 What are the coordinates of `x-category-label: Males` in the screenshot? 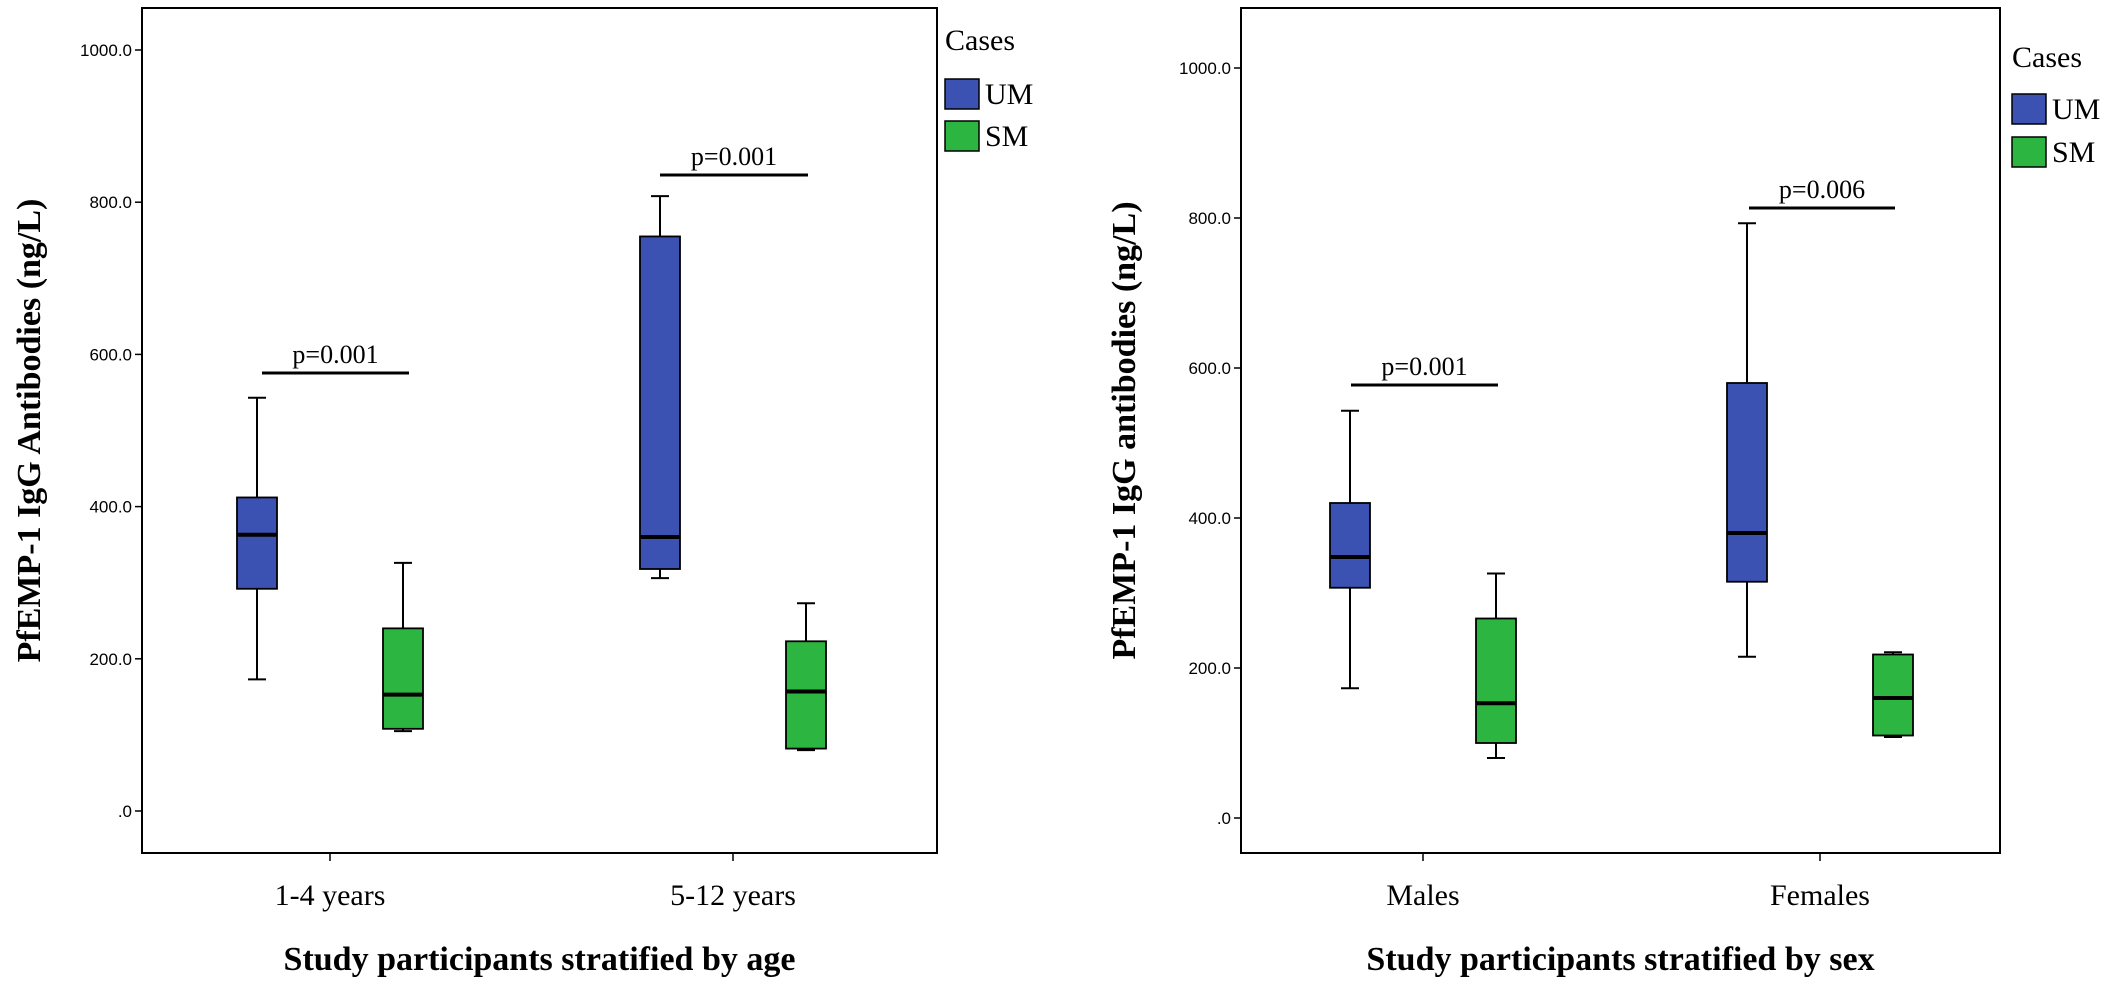 It's located at (1422, 895).